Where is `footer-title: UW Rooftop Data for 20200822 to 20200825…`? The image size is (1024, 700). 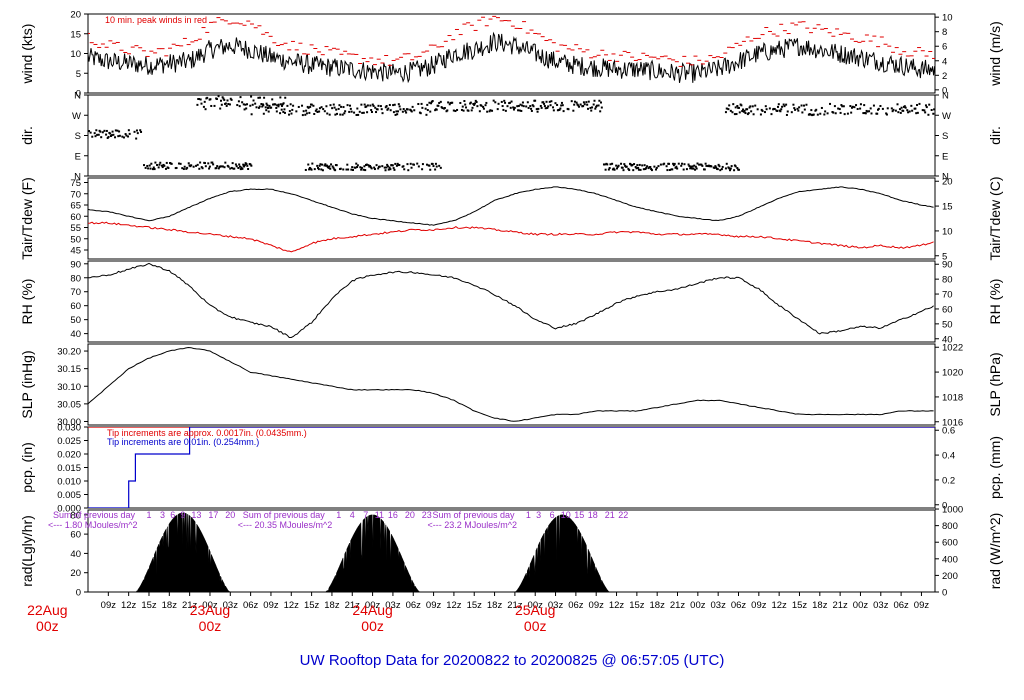
footer-title: UW Rooftop Data for 20200822 to 20200825… is located at coordinates (512, 660).